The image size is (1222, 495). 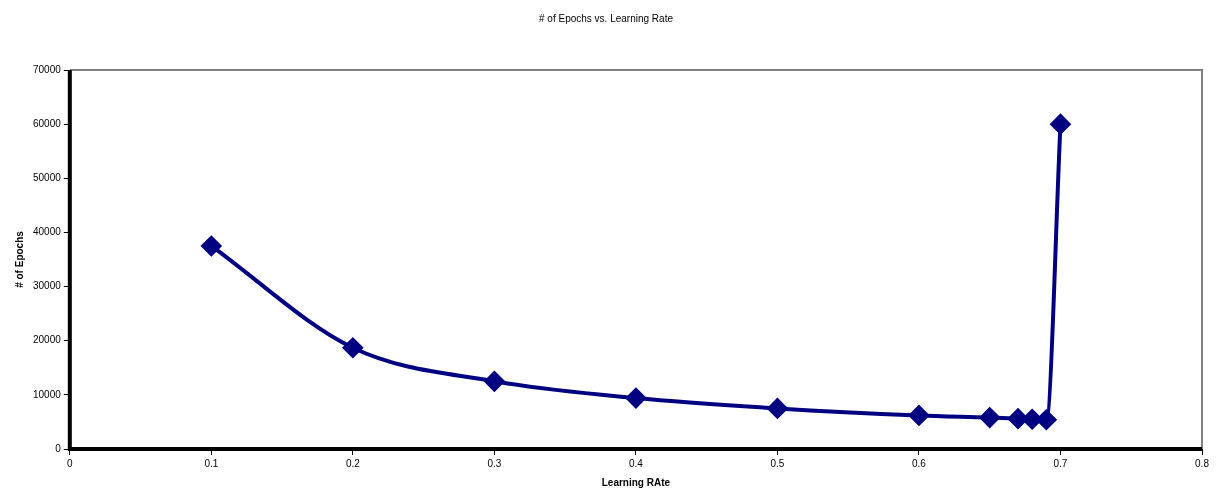 I want to click on y-tick-label: 20000, so click(x=47, y=340).